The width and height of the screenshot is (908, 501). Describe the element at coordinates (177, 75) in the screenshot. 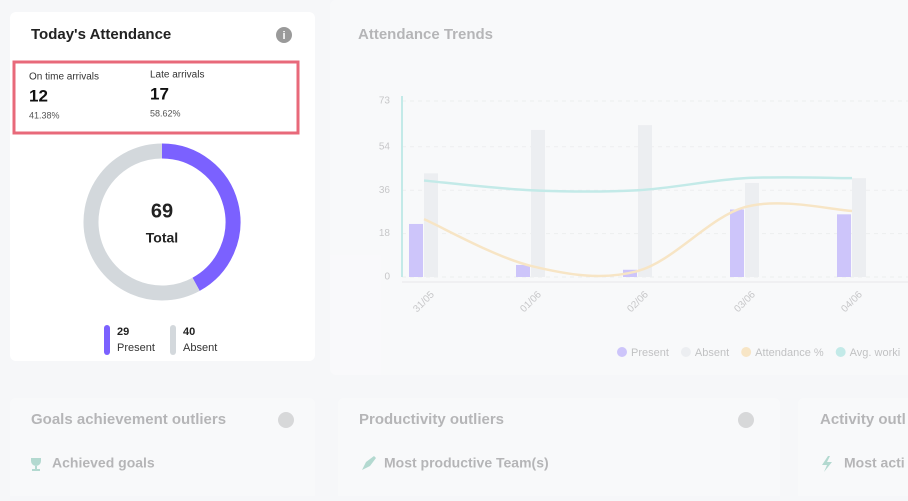

I see `stat-label: Late arrivals` at that location.